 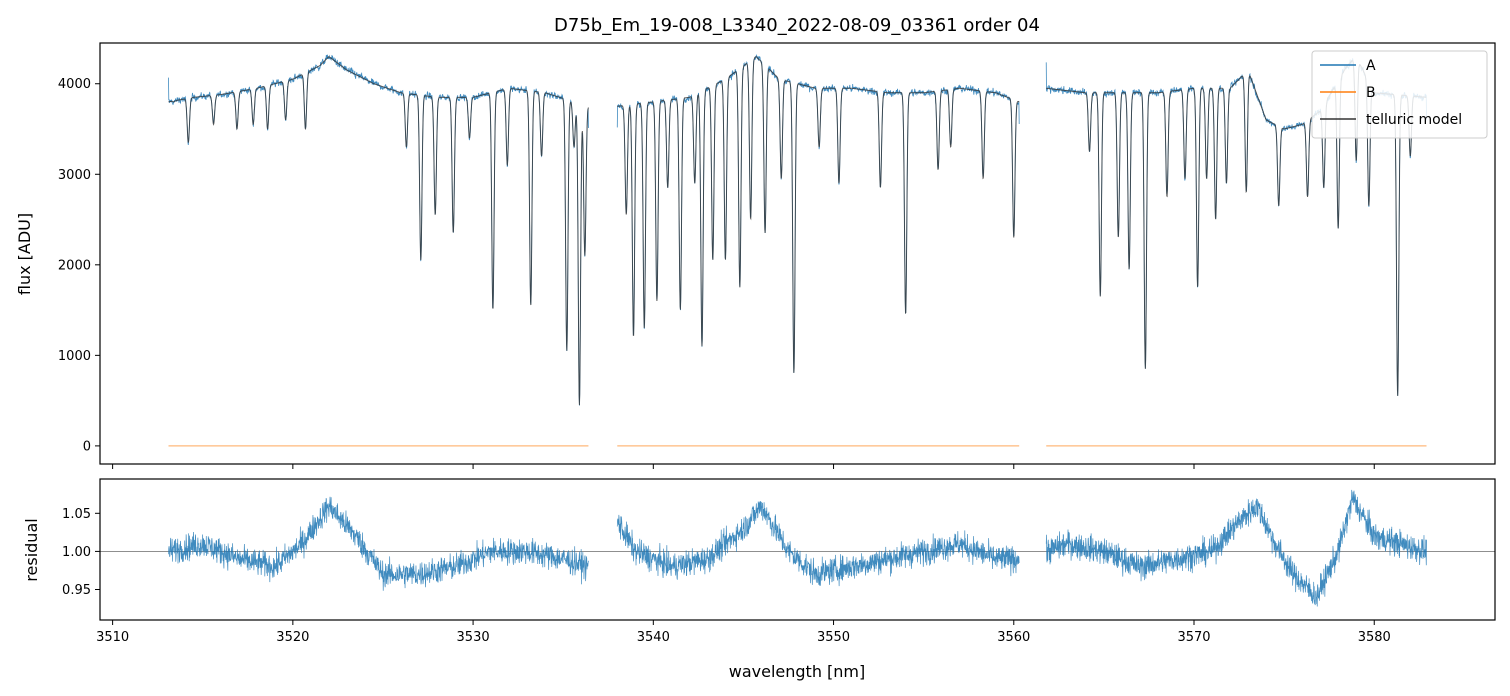 I want to click on residual-lines, so click(x=797, y=548).